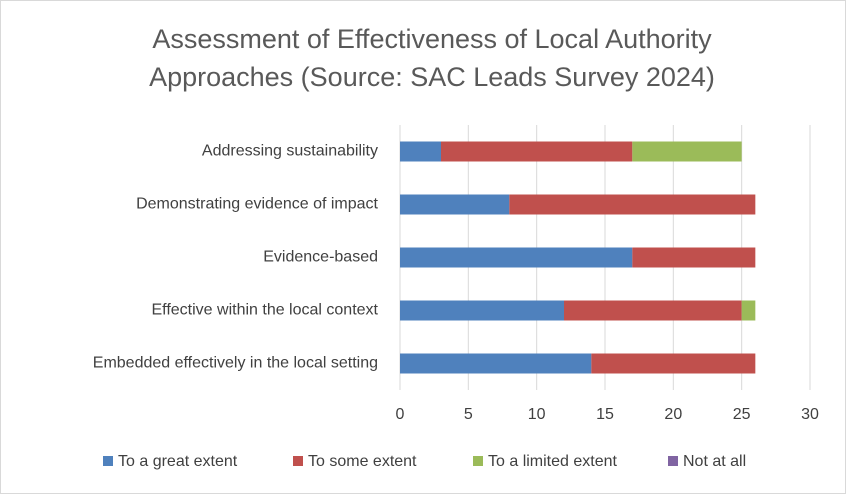 This screenshot has height=500, width=852. What do you see at coordinates (400, 414) in the screenshot?
I see `x-tick-label: 0` at bounding box center [400, 414].